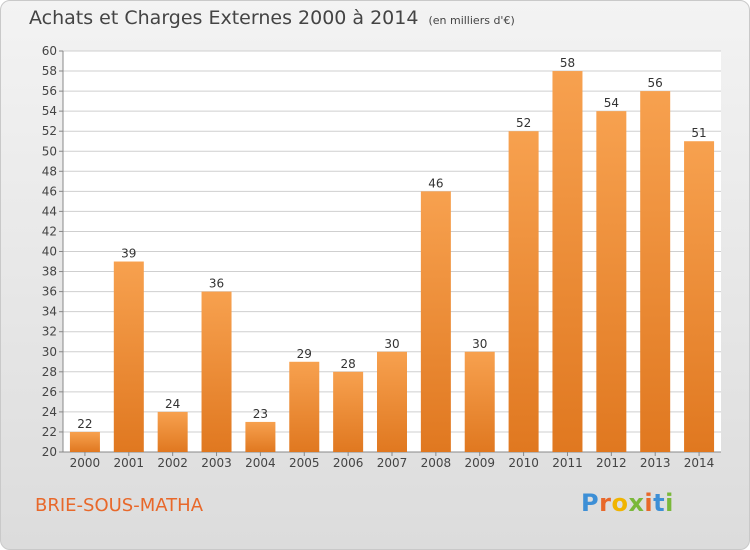 The height and width of the screenshot is (550, 750). What do you see at coordinates (49, 272) in the screenshot?
I see `y-tick-label: 38` at bounding box center [49, 272].